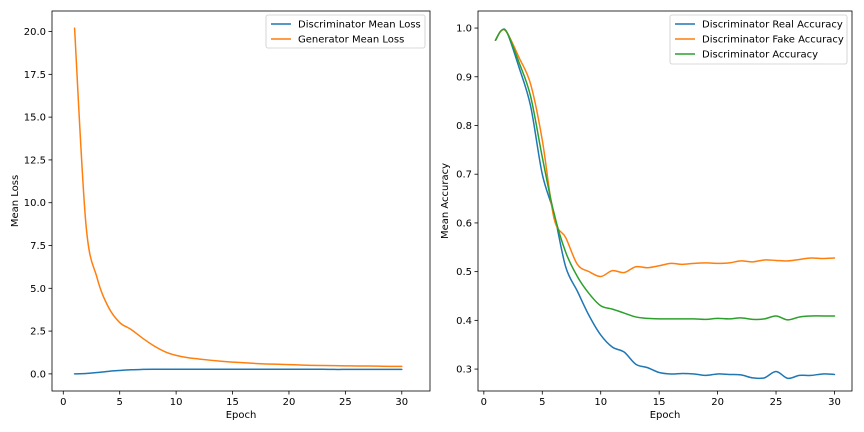 Image resolution: width=864 pixels, height=432 pixels. I want to click on loss-x-tick-label: 30, so click(401, 402).